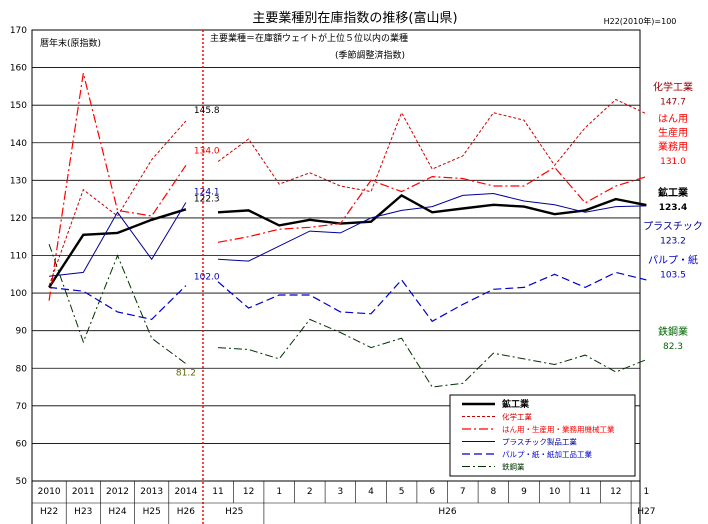 Image resolution: width=708 pixels, height=524 pixels. What do you see at coordinates (547, 454) in the screenshot?
I see `legend-label: パルプ・紙・紙加工品工業` at bounding box center [547, 454].